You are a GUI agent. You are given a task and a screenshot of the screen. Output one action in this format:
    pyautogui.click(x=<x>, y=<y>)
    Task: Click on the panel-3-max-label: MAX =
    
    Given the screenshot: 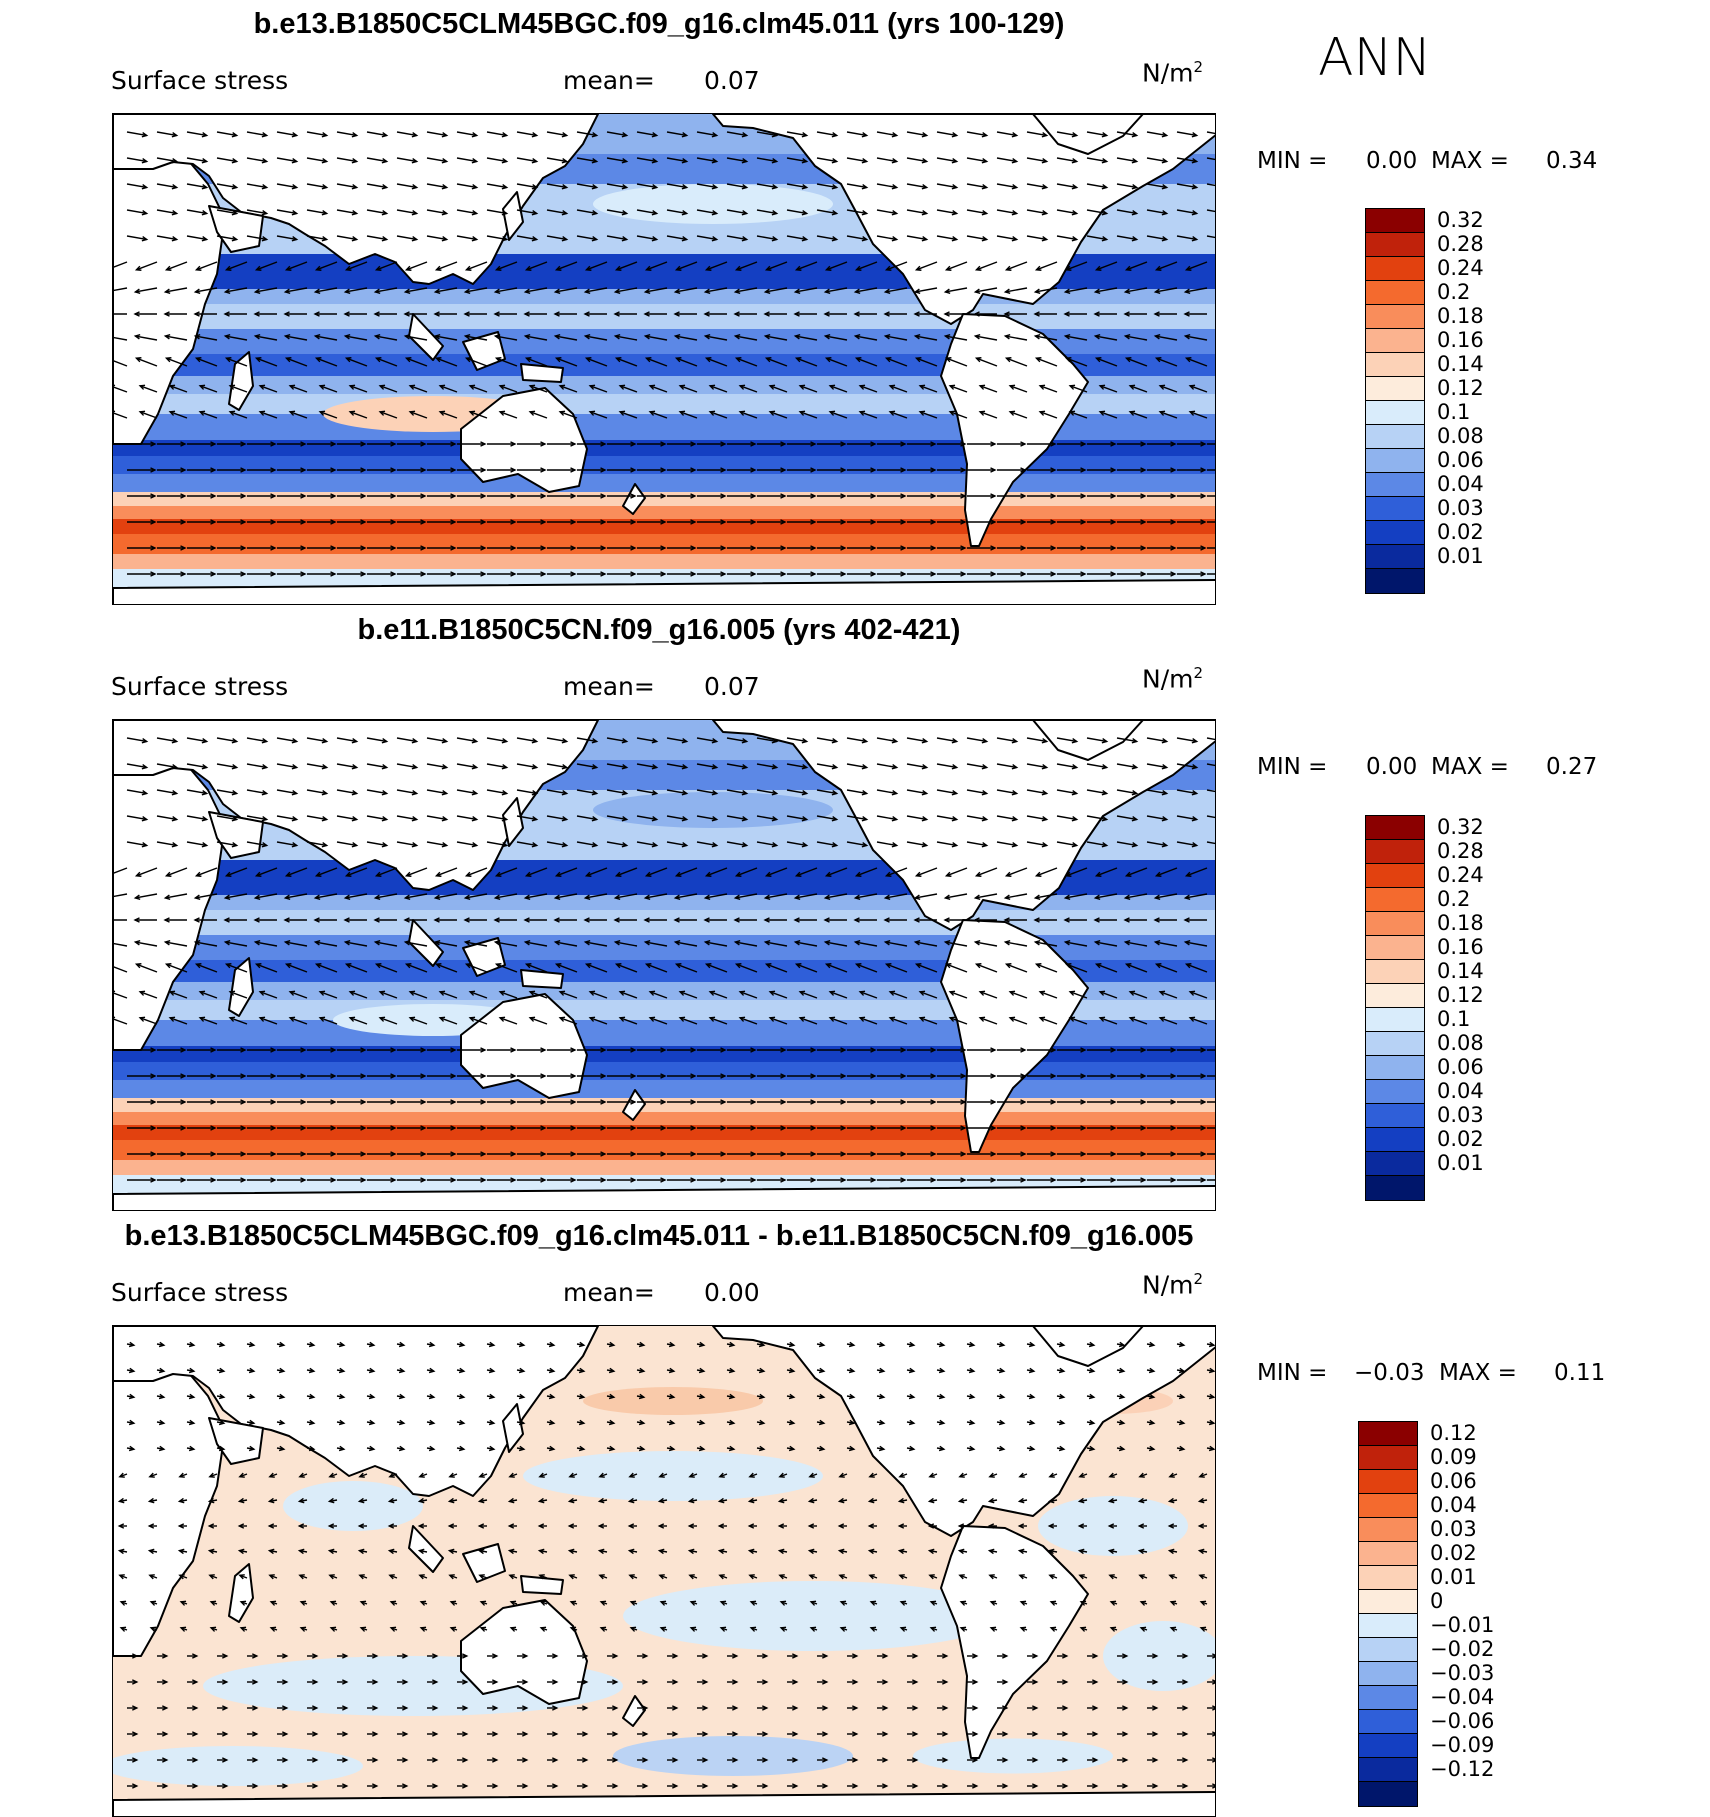 What is the action you would take?
    pyautogui.click(x=1478, y=1373)
    